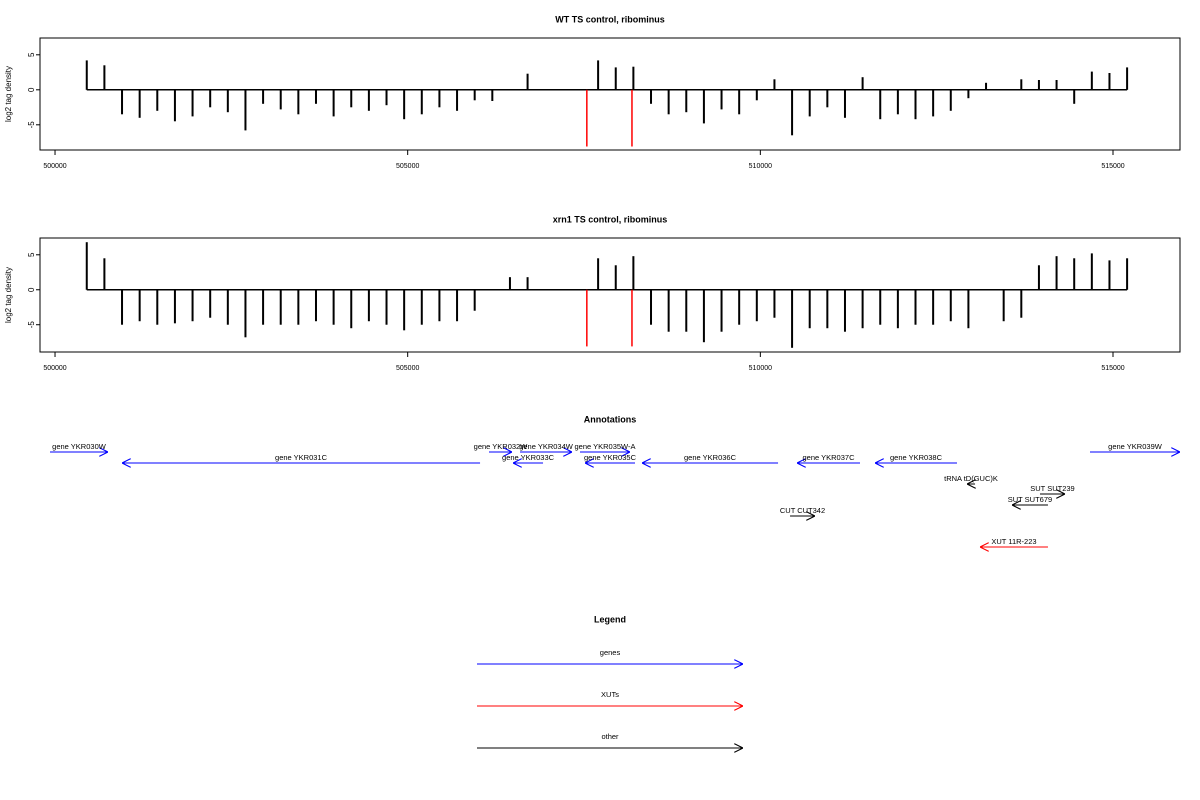 This screenshot has width=1200, height=800. Describe the element at coordinates (610, 694) in the screenshot. I see `legend-label: XUTs` at that location.